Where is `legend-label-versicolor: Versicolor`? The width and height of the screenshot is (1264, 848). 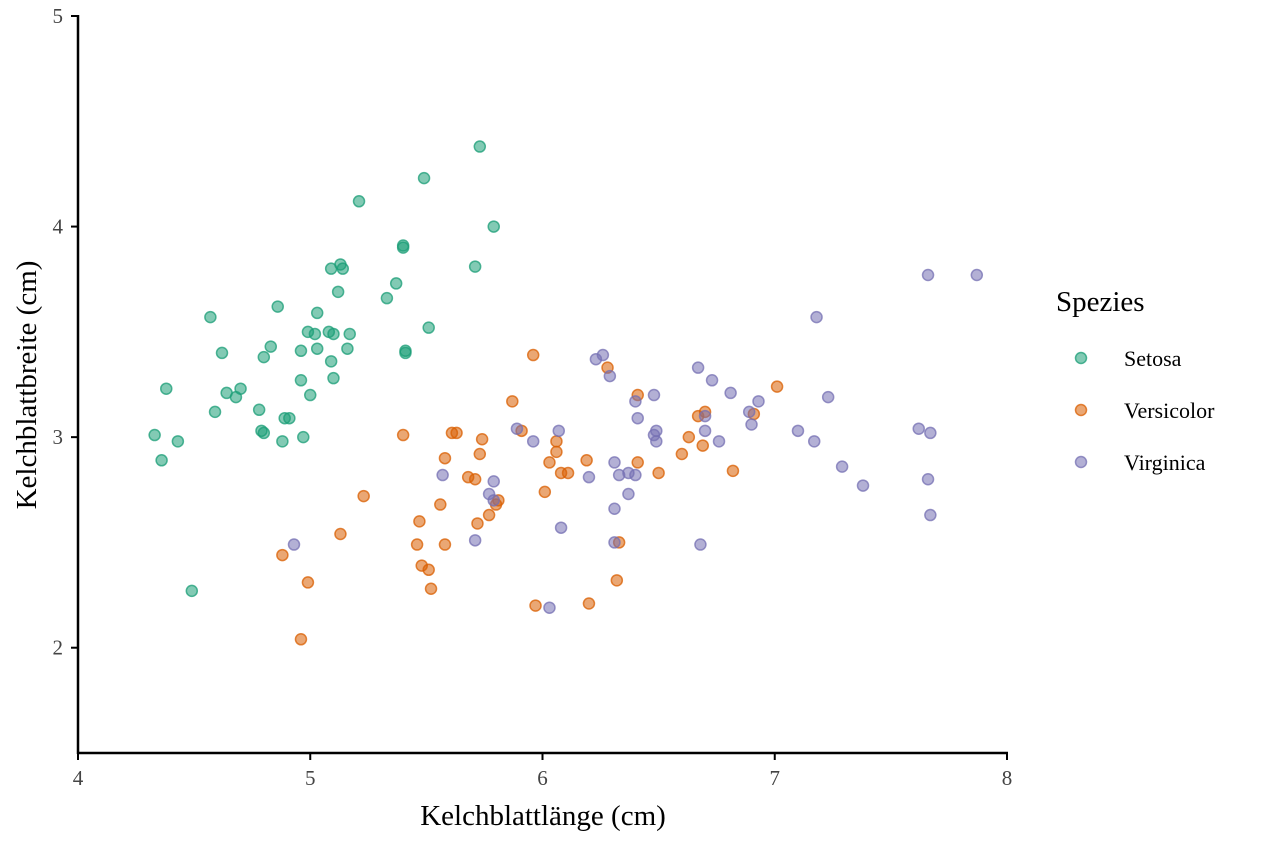
legend-label-versicolor: Versicolor is located at coordinates (1169, 410).